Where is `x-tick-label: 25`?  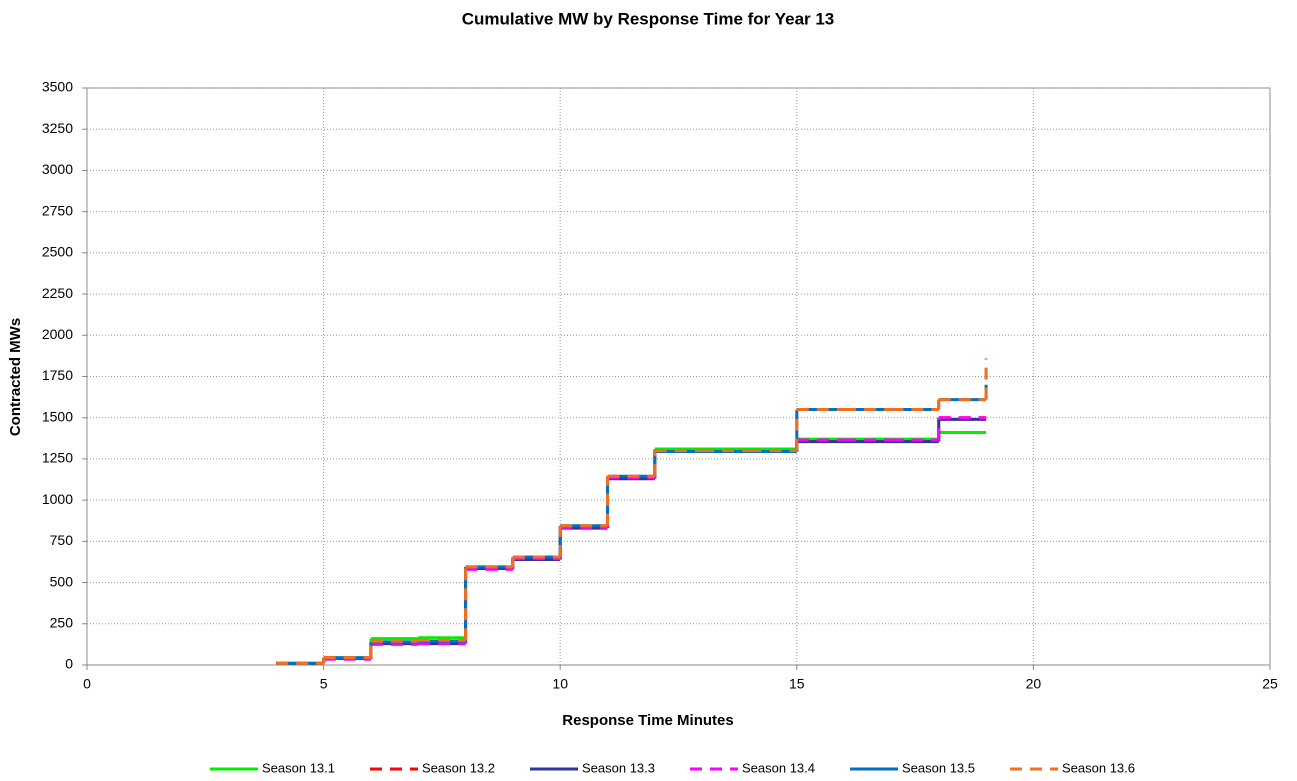
x-tick-label: 25 is located at coordinates (1270, 684).